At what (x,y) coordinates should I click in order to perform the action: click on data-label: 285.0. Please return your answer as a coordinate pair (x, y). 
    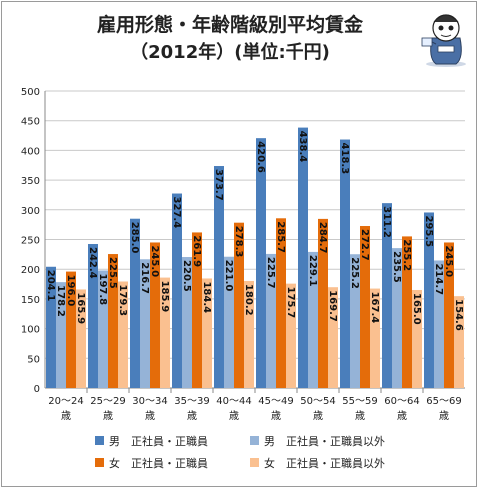
    Looking at the image, I should click on (134, 238).